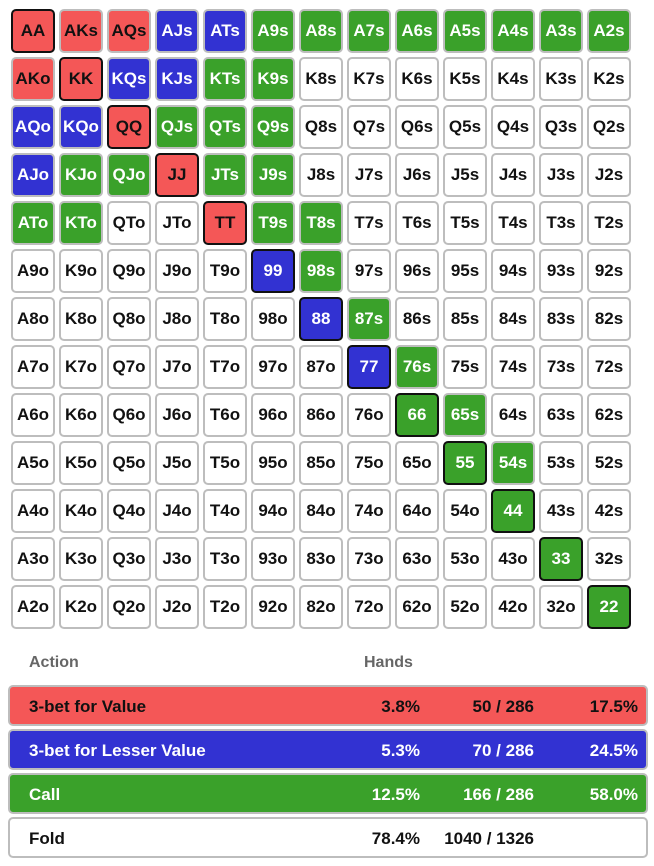 The height and width of the screenshot is (866, 654). Describe the element at coordinates (321, 559) in the screenshot. I see `hand-cell-83o: 83o` at that location.